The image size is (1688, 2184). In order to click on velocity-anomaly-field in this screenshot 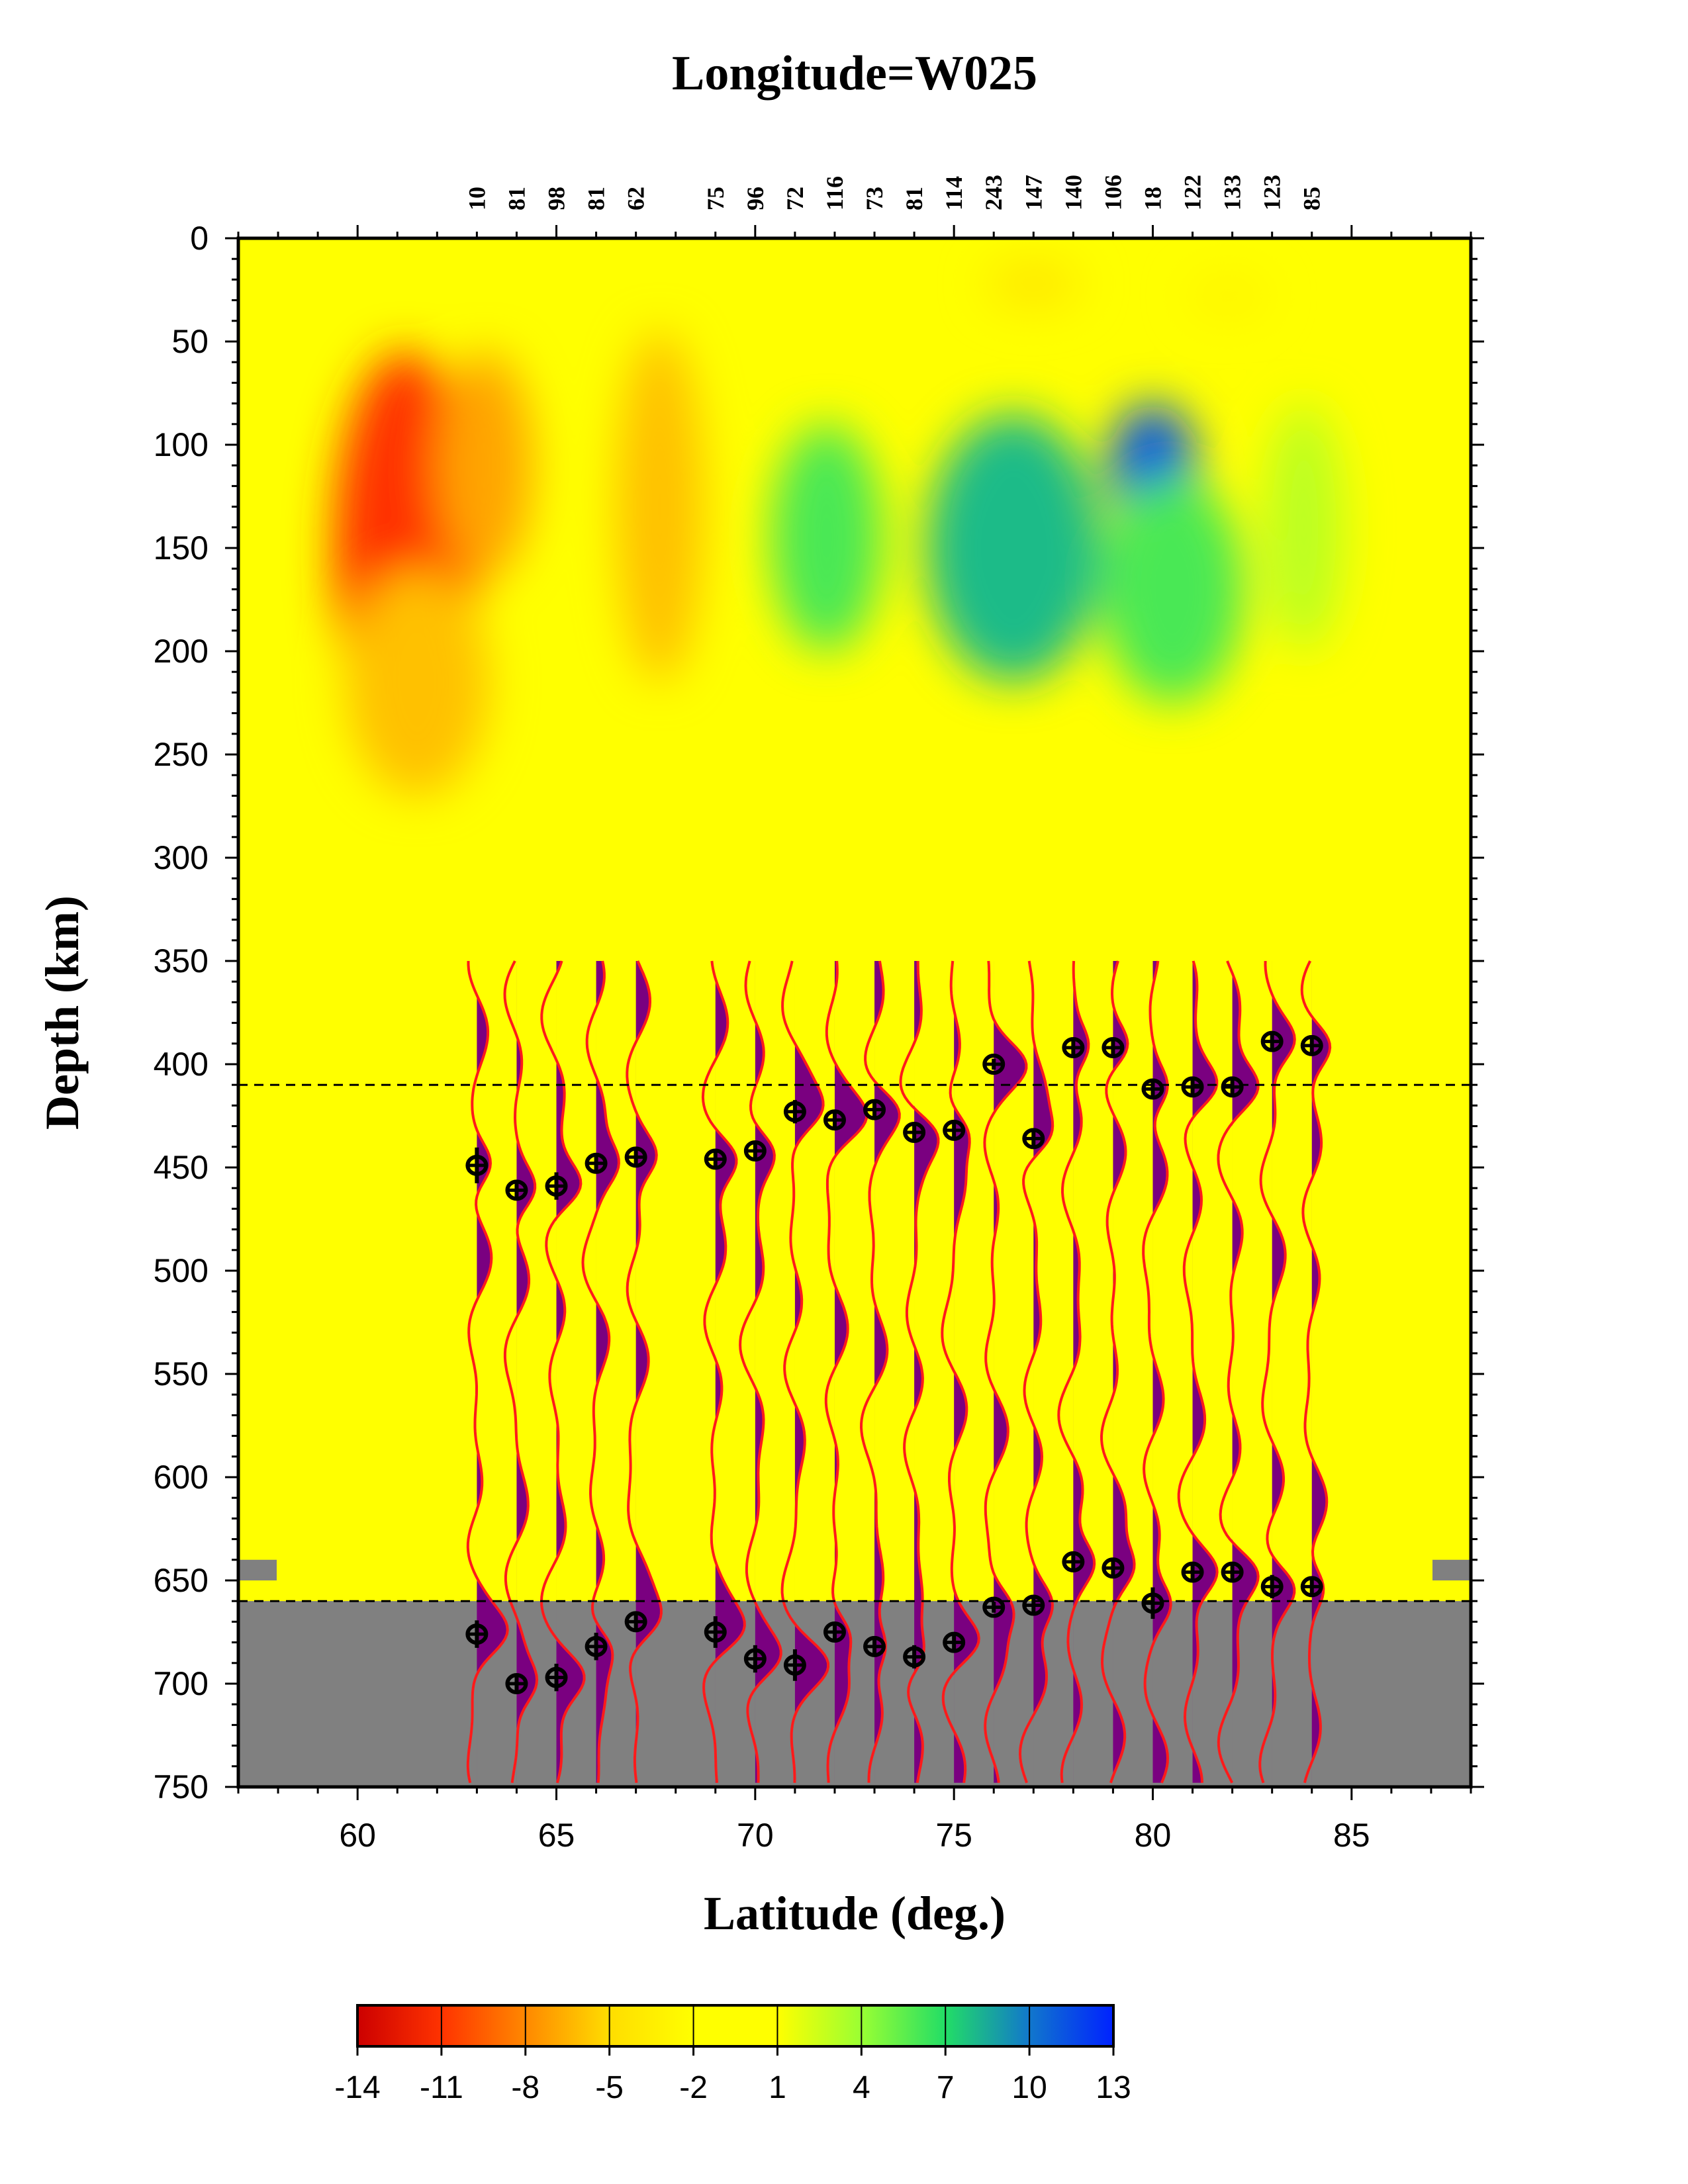, I will do `click(839, 527)`.